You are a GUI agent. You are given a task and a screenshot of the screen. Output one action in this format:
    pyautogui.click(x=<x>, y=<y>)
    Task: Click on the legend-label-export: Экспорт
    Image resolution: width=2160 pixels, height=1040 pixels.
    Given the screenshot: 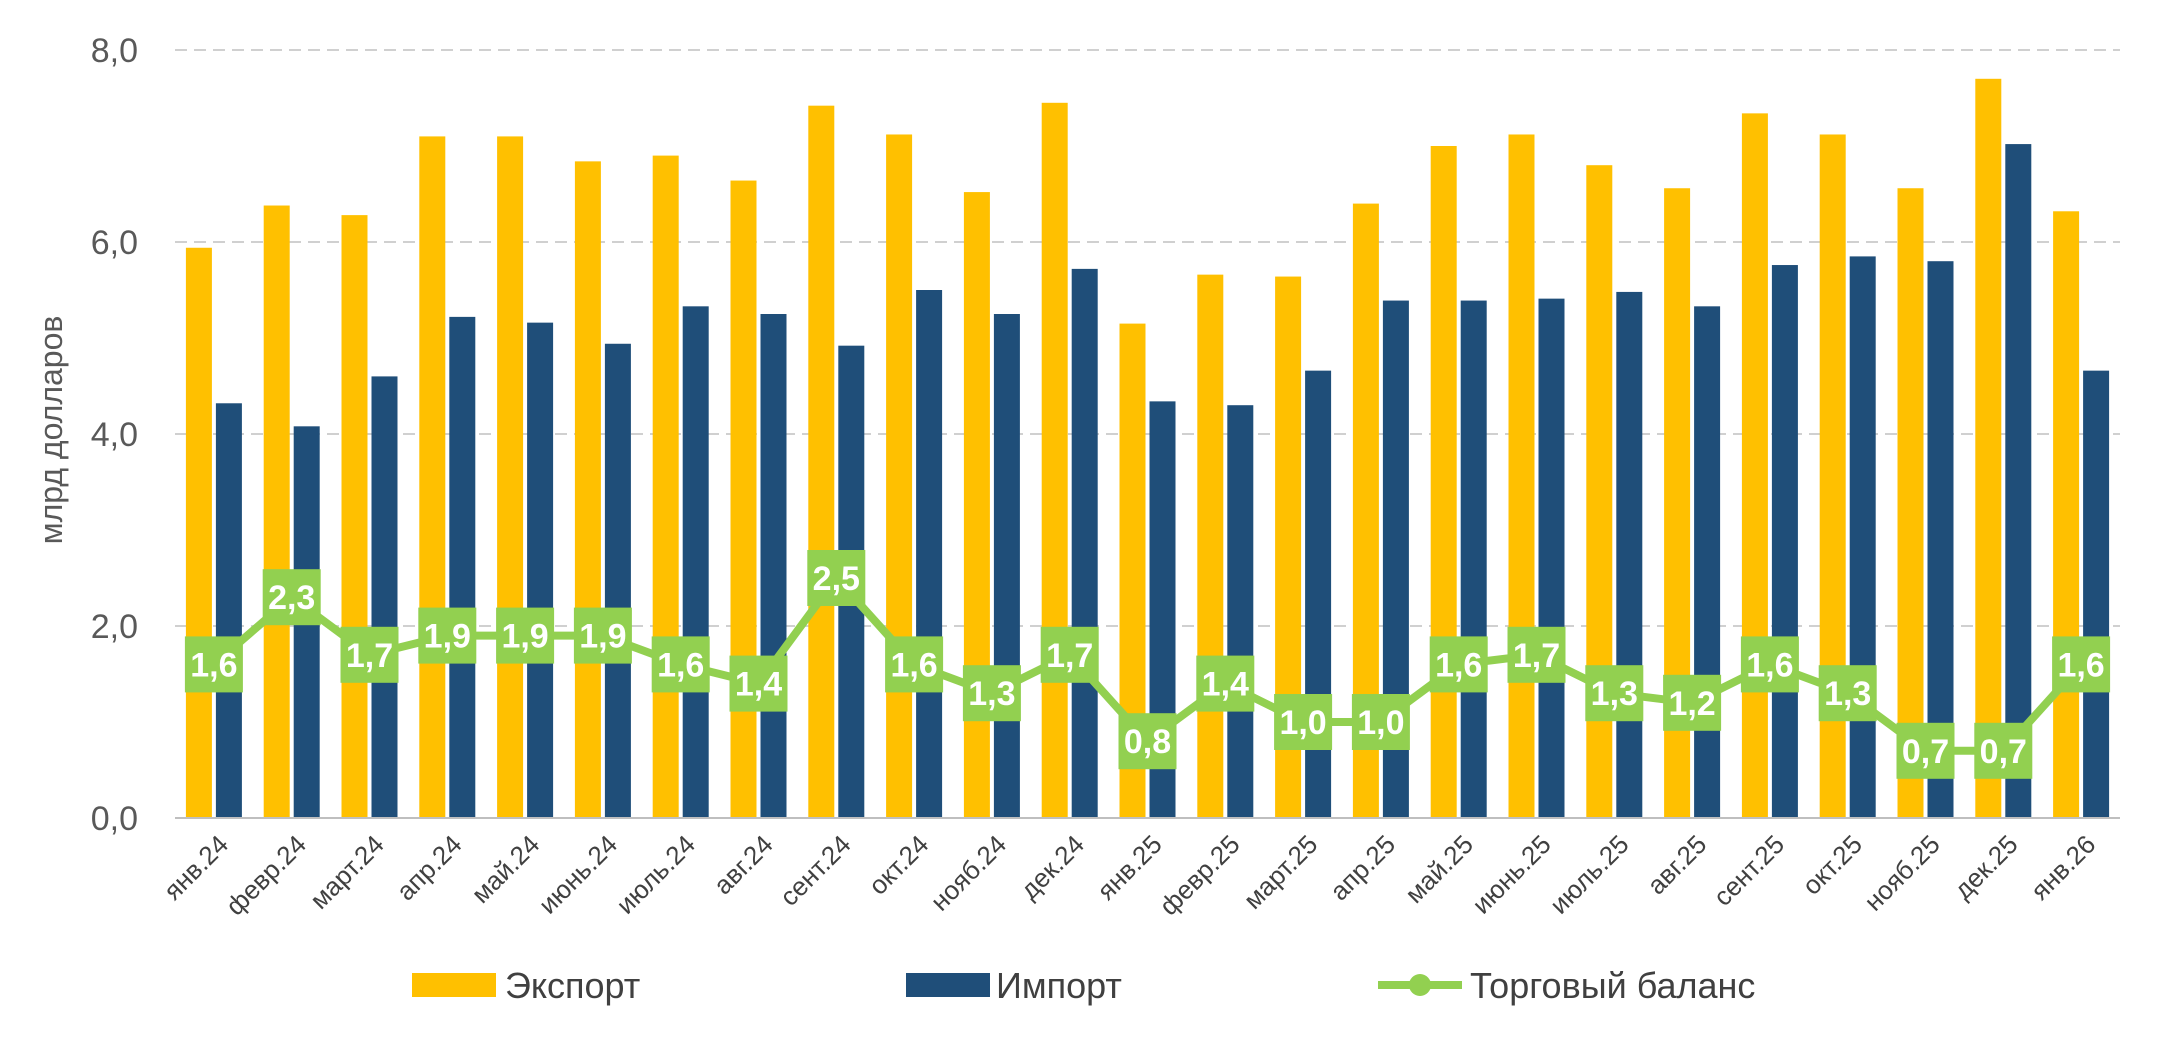 What is the action you would take?
    pyautogui.click(x=572, y=985)
    